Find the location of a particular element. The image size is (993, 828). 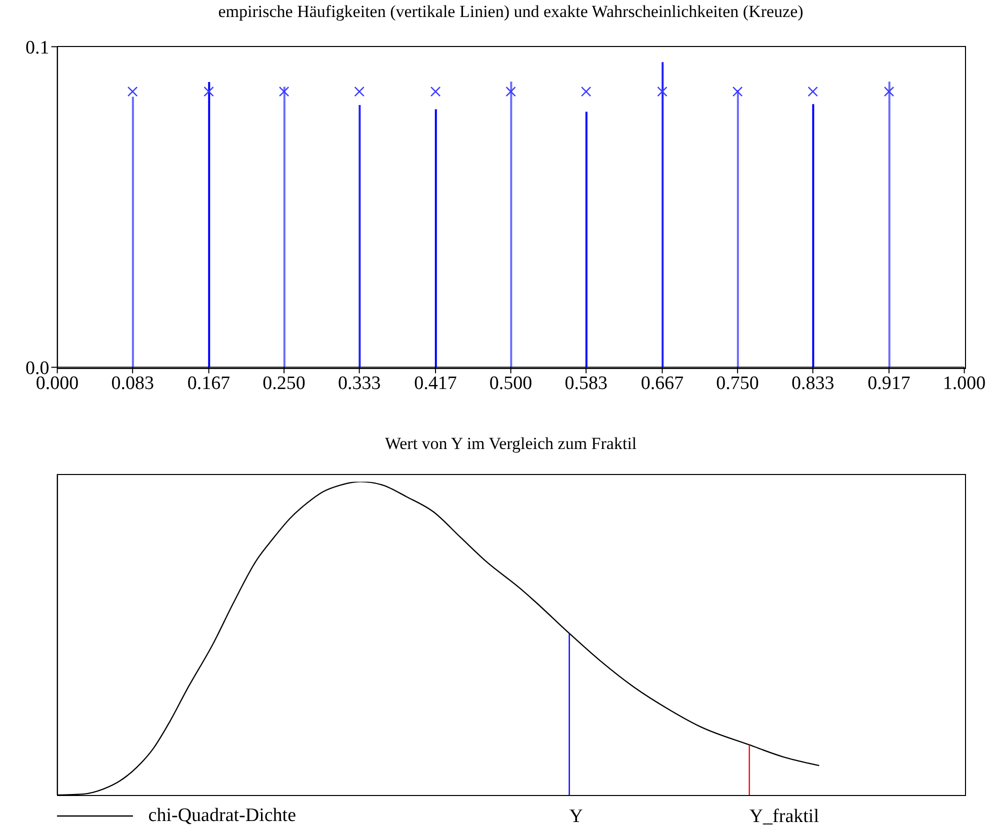

x-tick-label: 0.667 is located at coordinates (662, 383).